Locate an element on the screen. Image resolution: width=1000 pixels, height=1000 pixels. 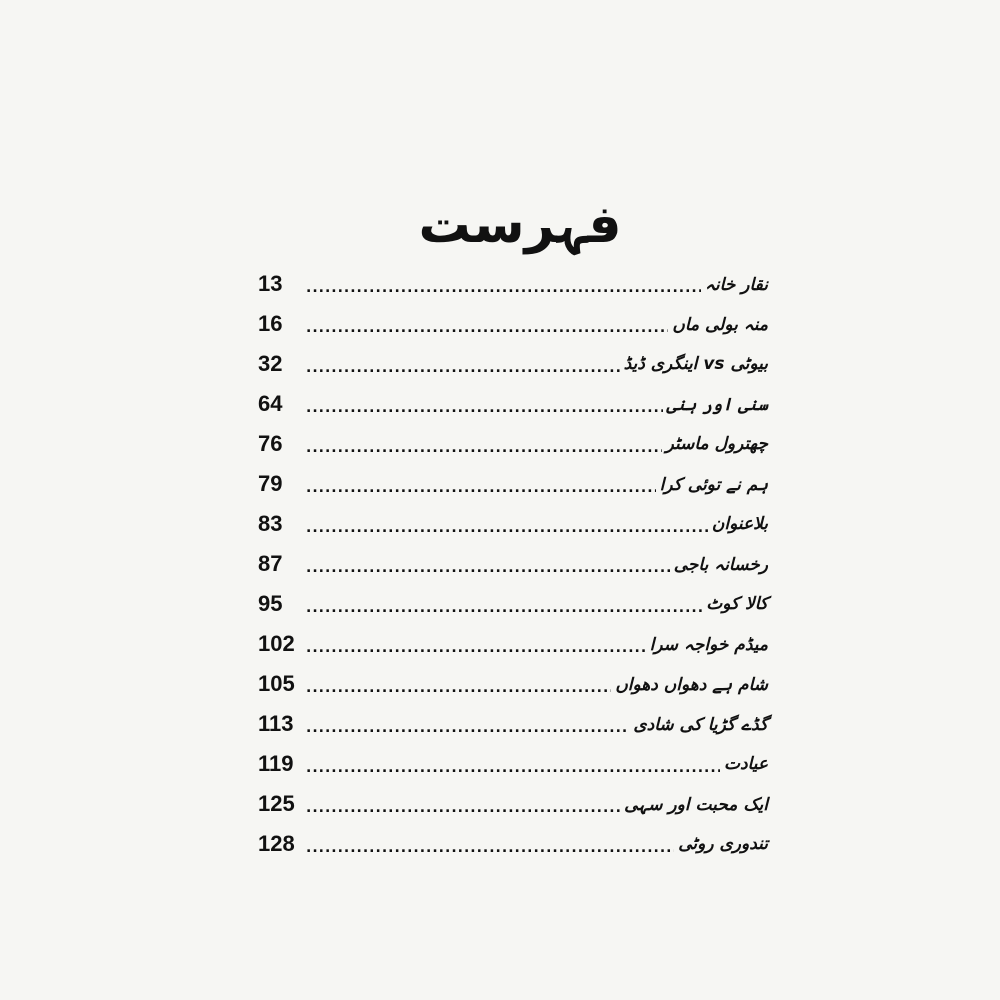
chapter-title: کالا کوٹ is located at coordinates (737, 604).